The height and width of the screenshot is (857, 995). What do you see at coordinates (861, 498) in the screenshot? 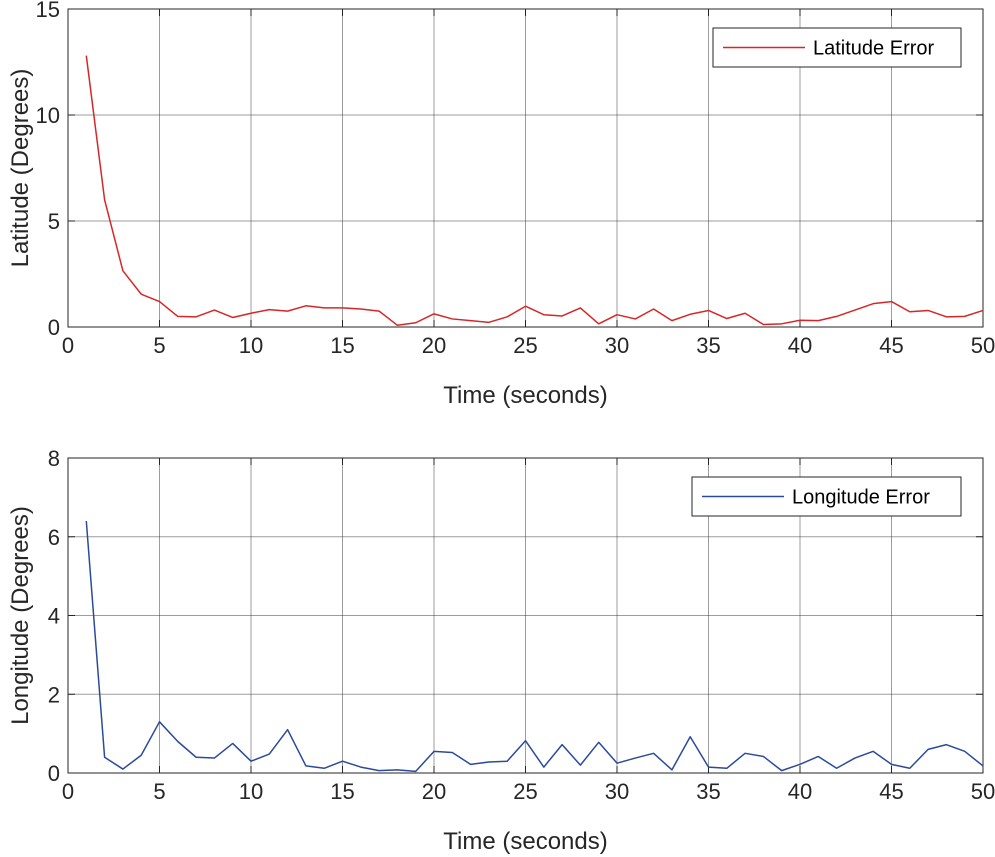
I see `legend-label: Longitude Error` at bounding box center [861, 498].